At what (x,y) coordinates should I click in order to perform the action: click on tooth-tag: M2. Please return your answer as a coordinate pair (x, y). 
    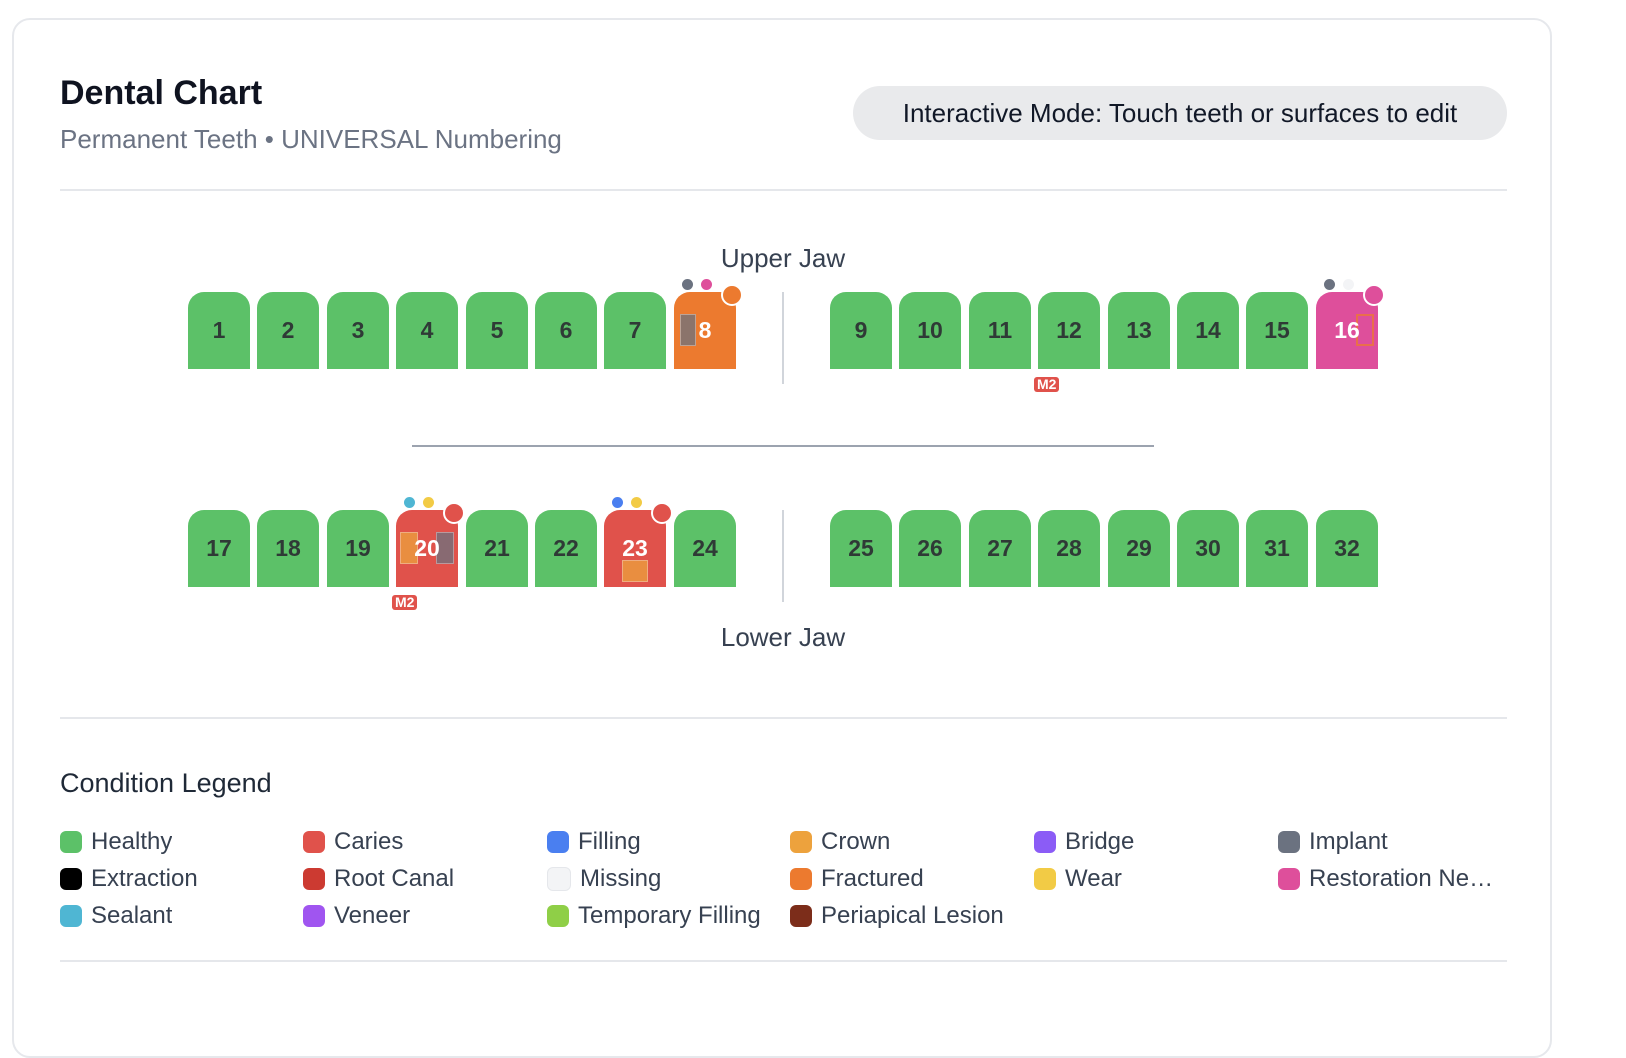
    Looking at the image, I should click on (405, 602).